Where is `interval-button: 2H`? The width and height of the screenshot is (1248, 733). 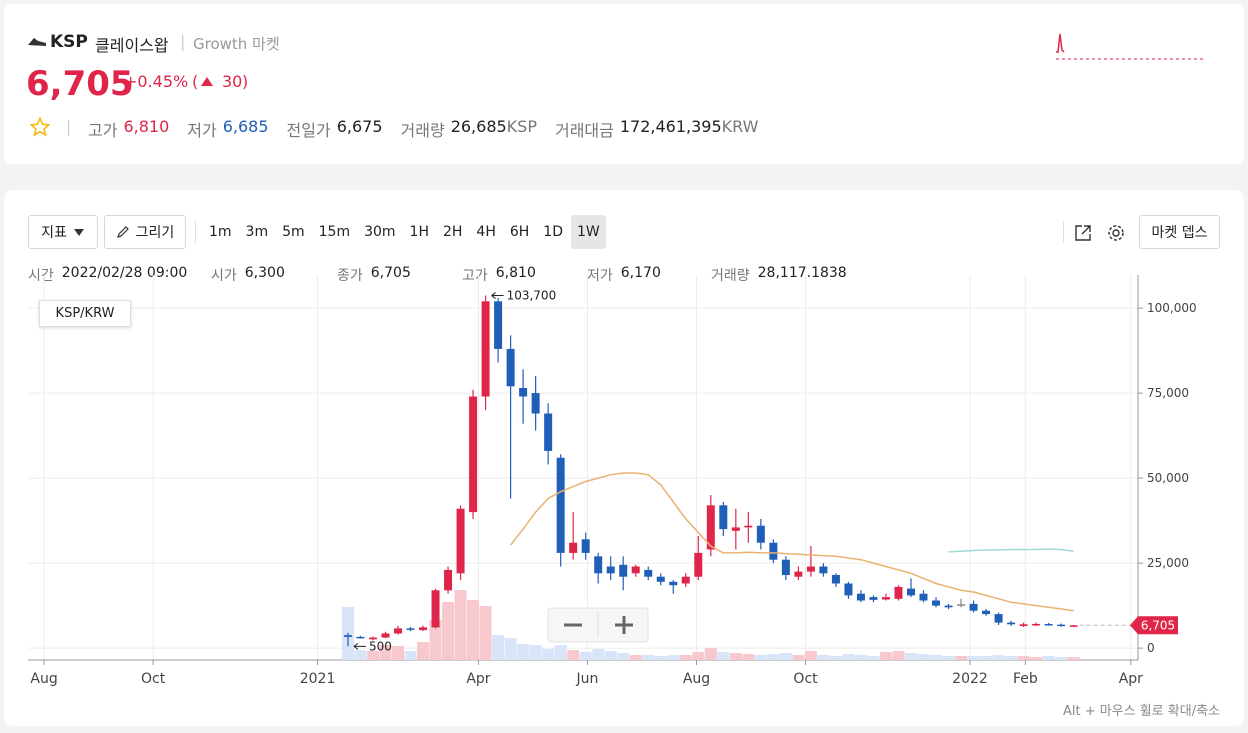
interval-button: 2H is located at coordinates (452, 232).